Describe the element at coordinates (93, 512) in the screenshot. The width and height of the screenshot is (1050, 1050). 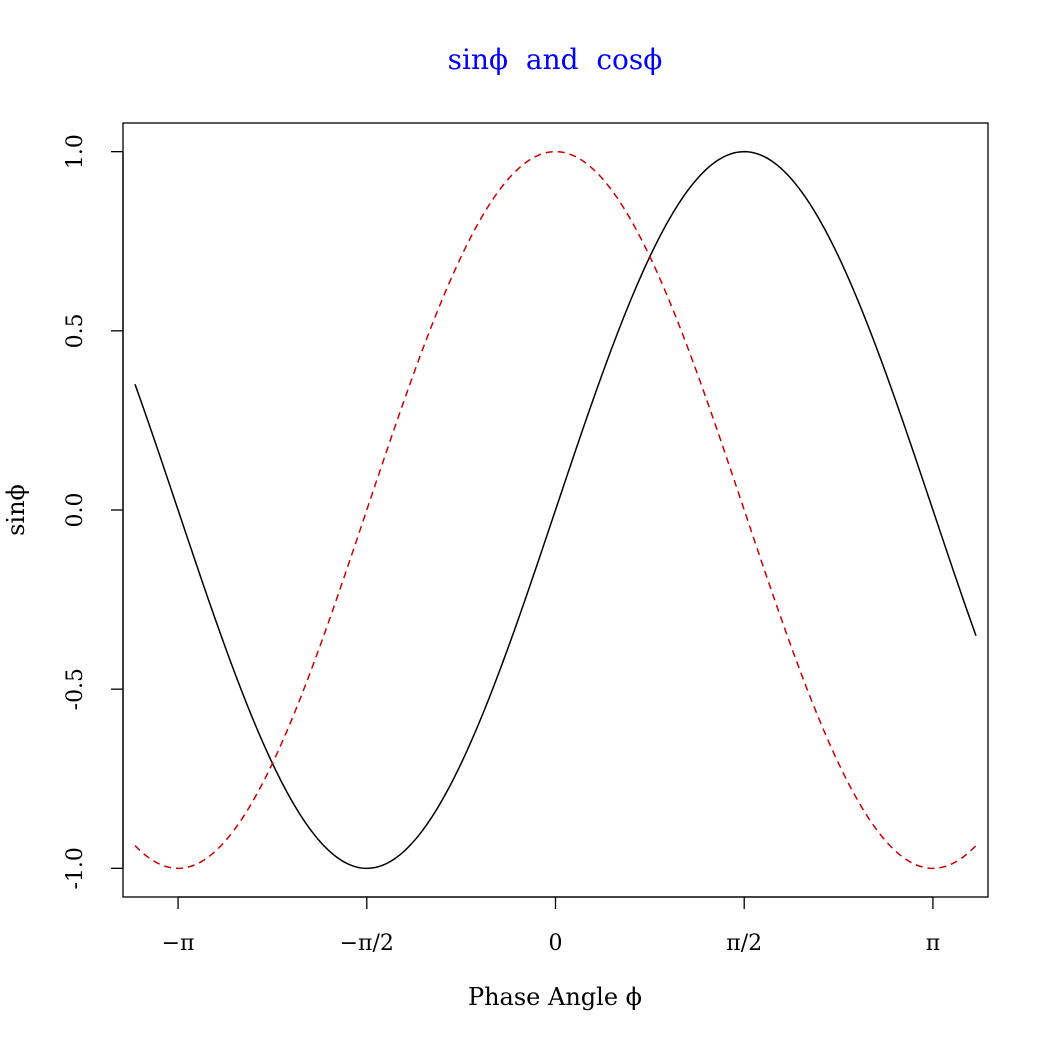
I see `y-axis: -1.0 -0.5 0.0 0.5 1.0` at that location.